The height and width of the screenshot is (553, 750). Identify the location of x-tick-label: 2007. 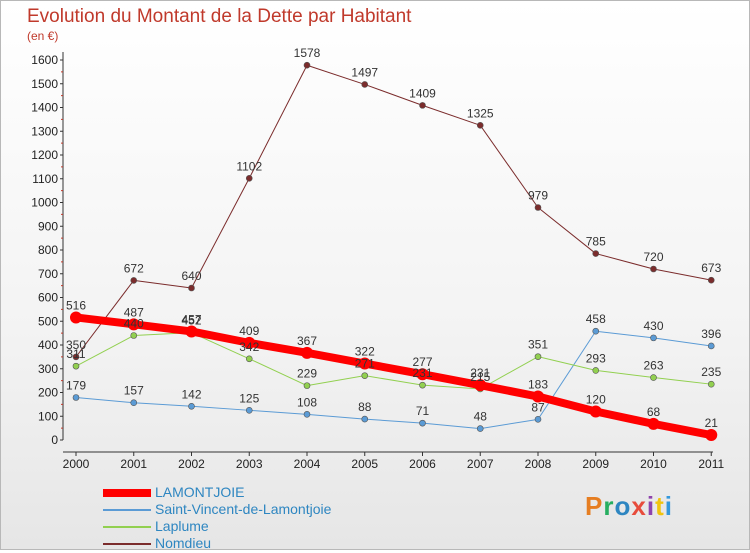
(480, 464).